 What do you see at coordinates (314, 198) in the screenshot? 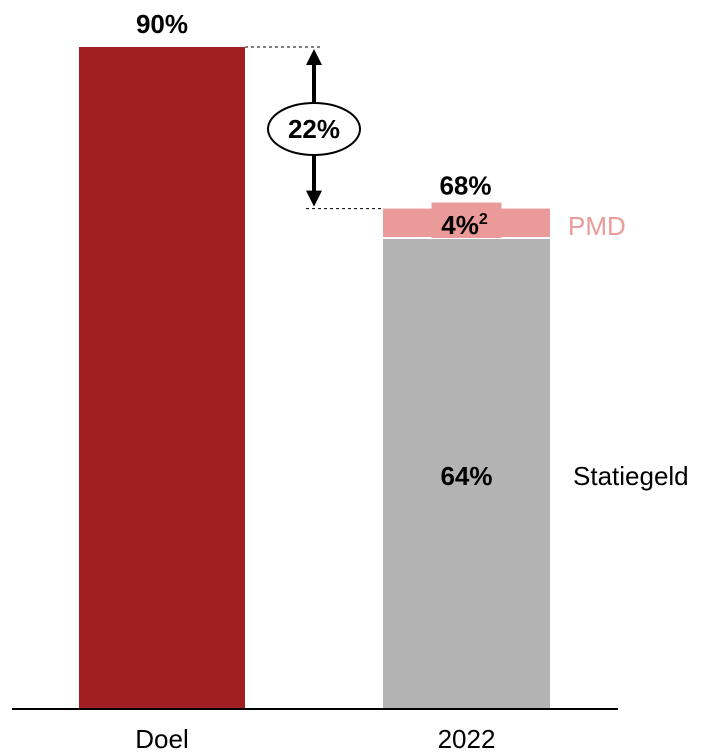
I see `gap-arrow-head-down` at bounding box center [314, 198].